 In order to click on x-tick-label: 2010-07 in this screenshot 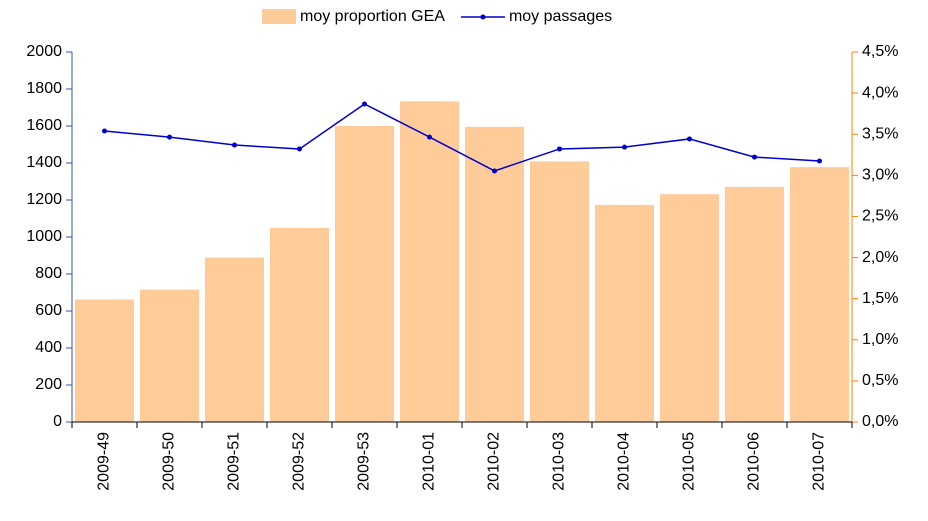, I will do `click(819, 461)`.